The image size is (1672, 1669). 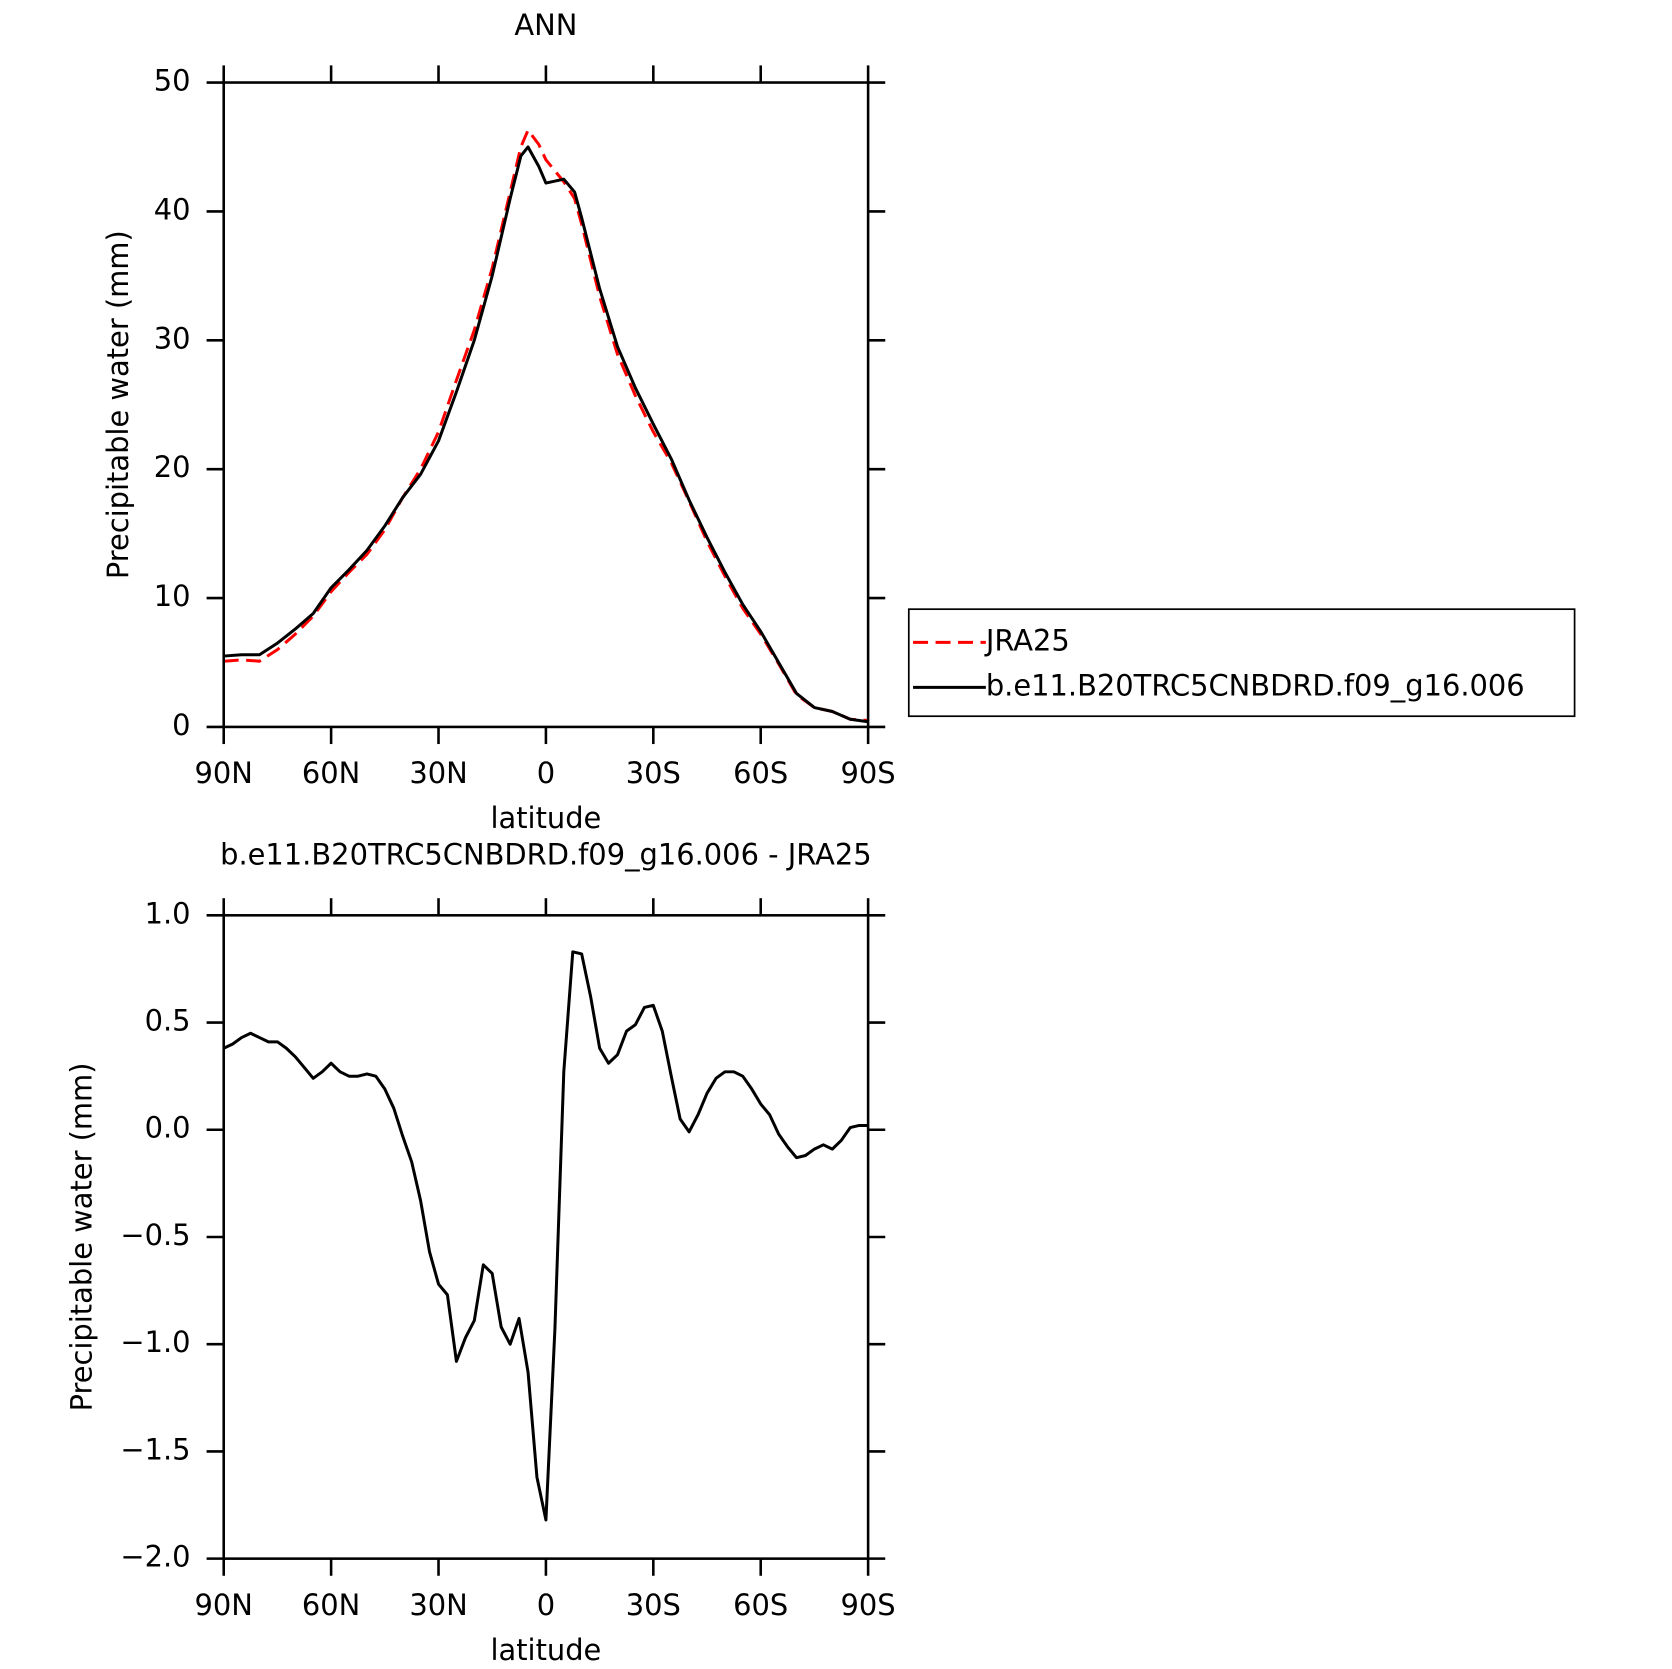 What do you see at coordinates (181, 725) in the screenshot?
I see `y-tick-label: 0` at bounding box center [181, 725].